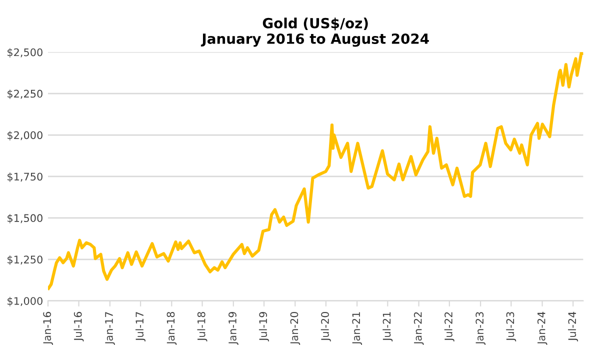  I want to click on x-tick-label: Jan-24, so click(542, 328).